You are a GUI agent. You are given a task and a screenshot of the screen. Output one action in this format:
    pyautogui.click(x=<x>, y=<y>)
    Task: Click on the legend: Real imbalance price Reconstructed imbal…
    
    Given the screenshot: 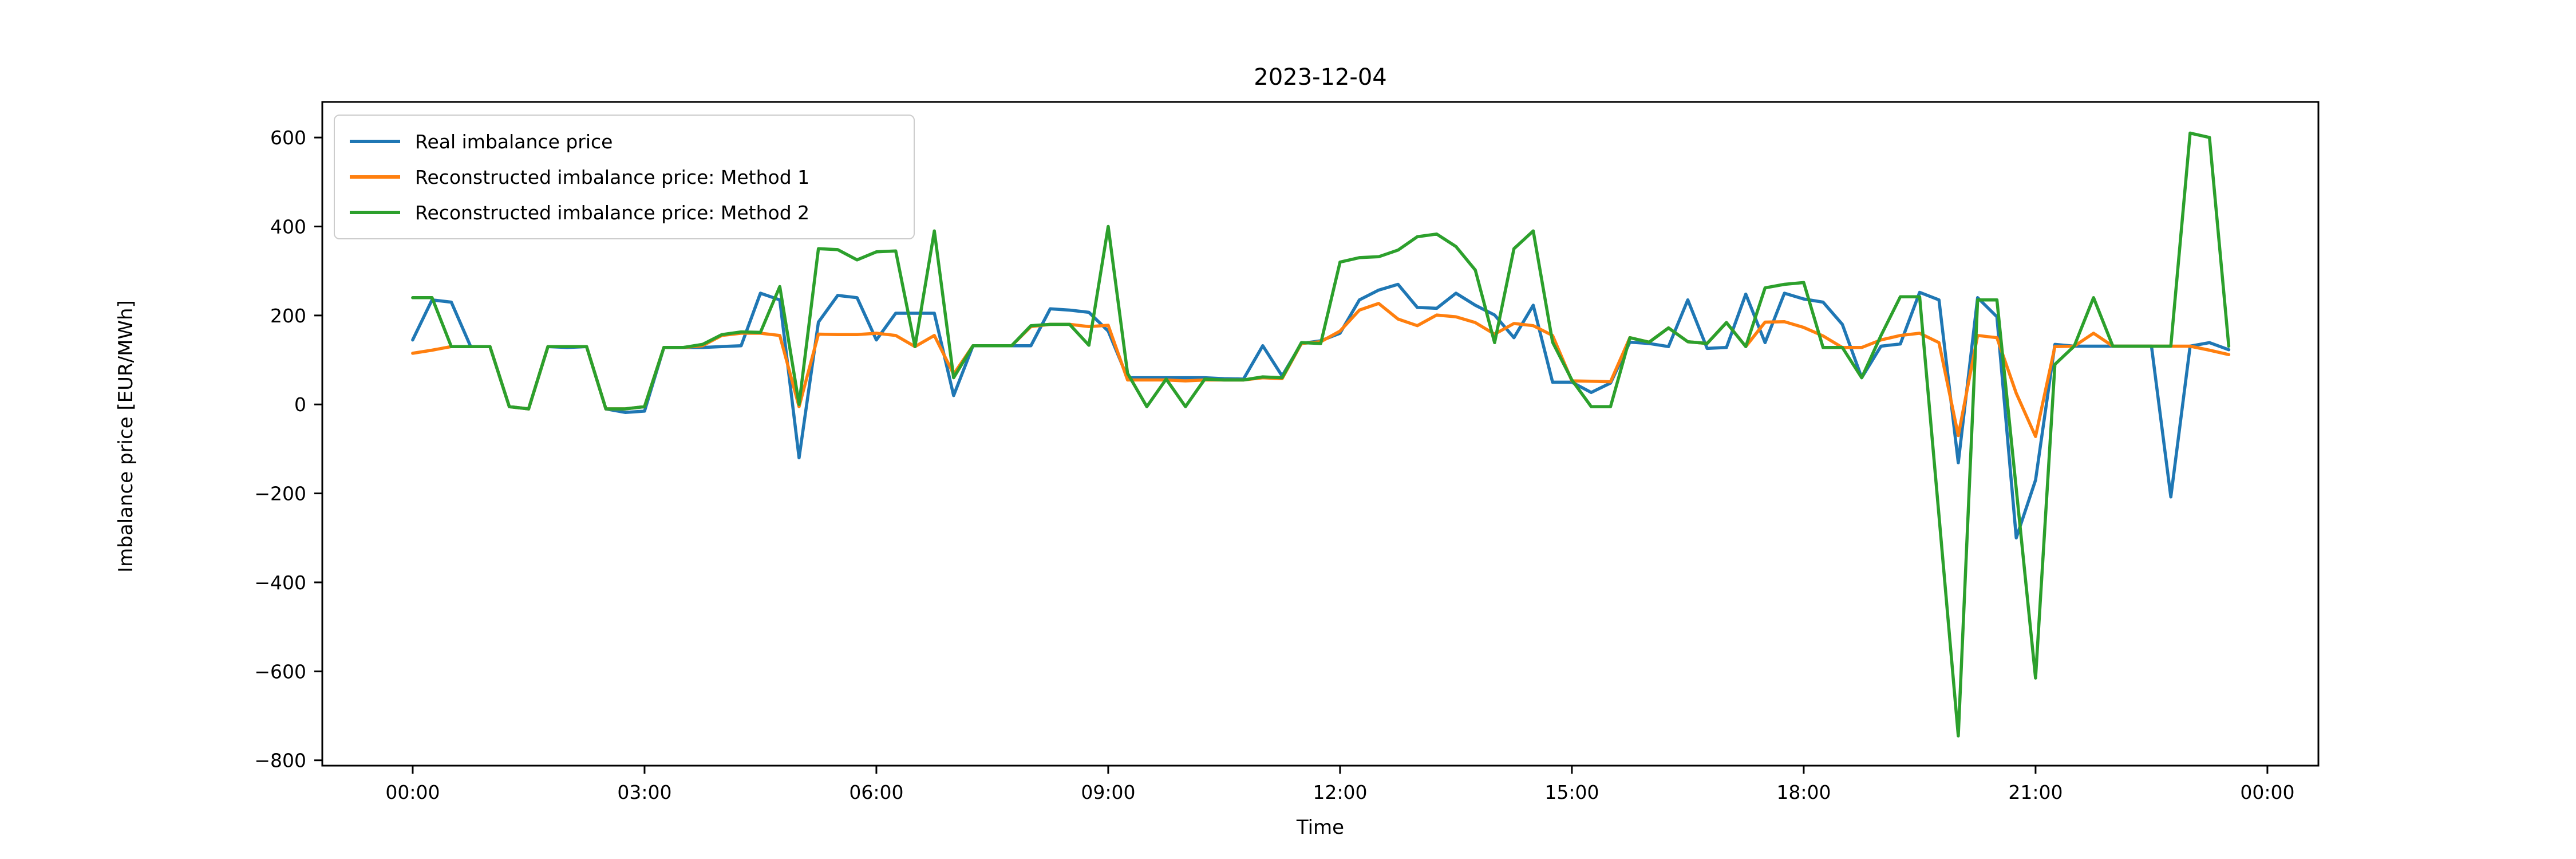 What is the action you would take?
    pyautogui.click(x=624, y=177)
    